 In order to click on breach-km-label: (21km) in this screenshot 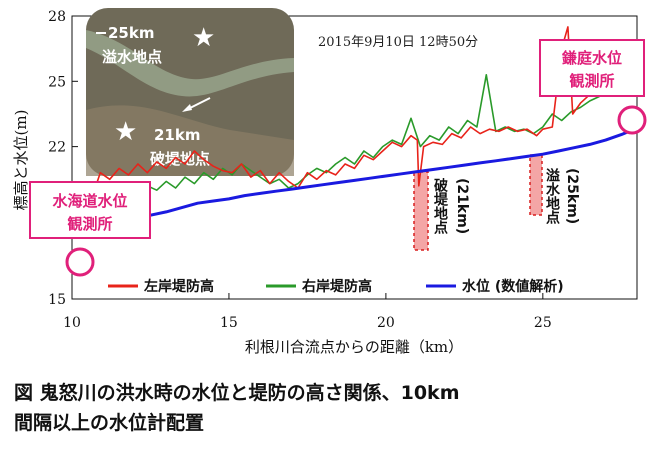, I will do `click(462, 206)`.